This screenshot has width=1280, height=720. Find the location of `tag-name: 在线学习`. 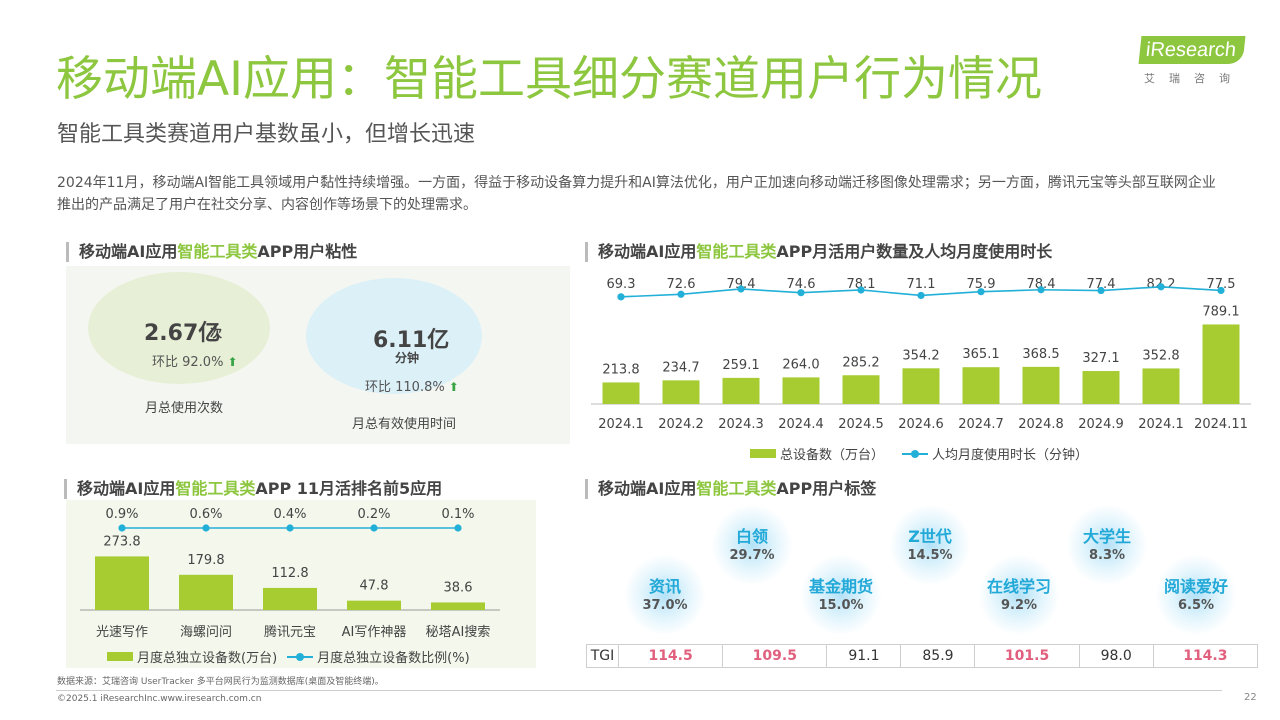

tag-name: 在线学习 is located at coordinates (1018, 586).